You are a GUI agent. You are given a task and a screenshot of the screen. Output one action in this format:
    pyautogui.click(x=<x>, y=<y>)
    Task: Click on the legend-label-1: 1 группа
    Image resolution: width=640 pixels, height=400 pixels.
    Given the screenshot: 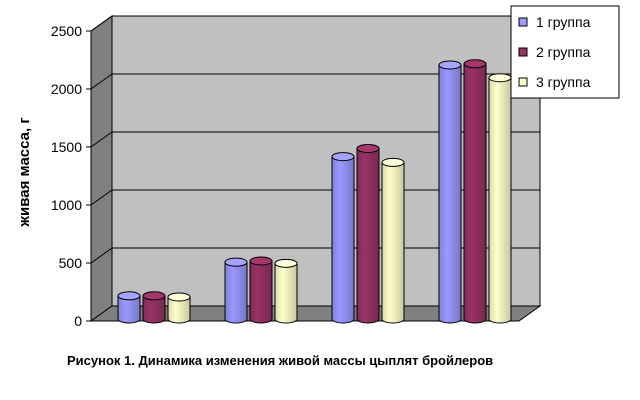 What is the action you would take?
    pyautogui.click(x=563, y=22)
    